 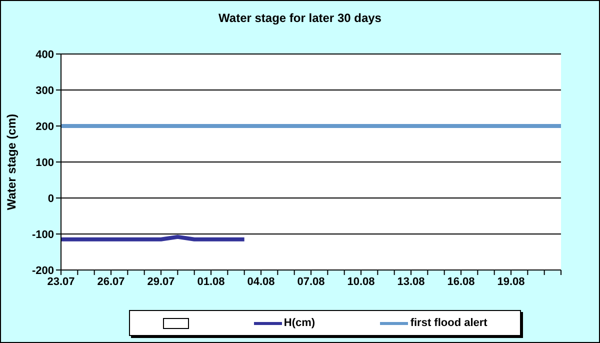 I want to click on x-tick-label: 04.08, so click(x=261, y=282).